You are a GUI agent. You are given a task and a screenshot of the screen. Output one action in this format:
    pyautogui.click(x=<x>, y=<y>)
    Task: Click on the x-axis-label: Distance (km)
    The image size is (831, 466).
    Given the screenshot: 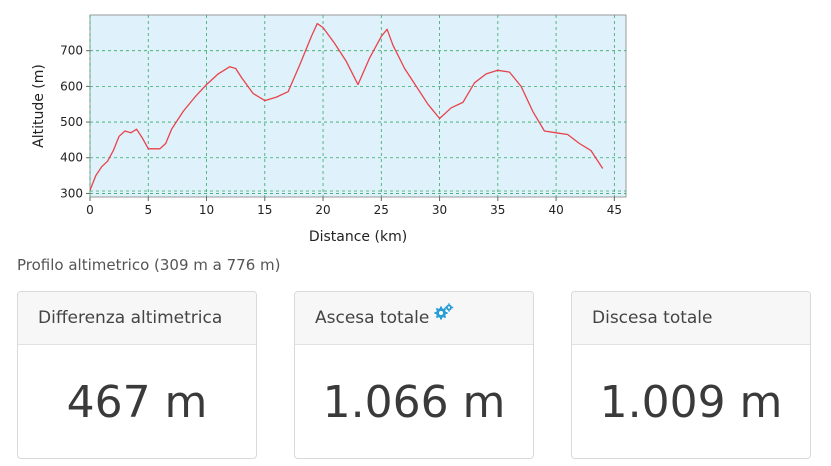 What is the action you would take?
    pyautogui.click(x=358, y=237)
    